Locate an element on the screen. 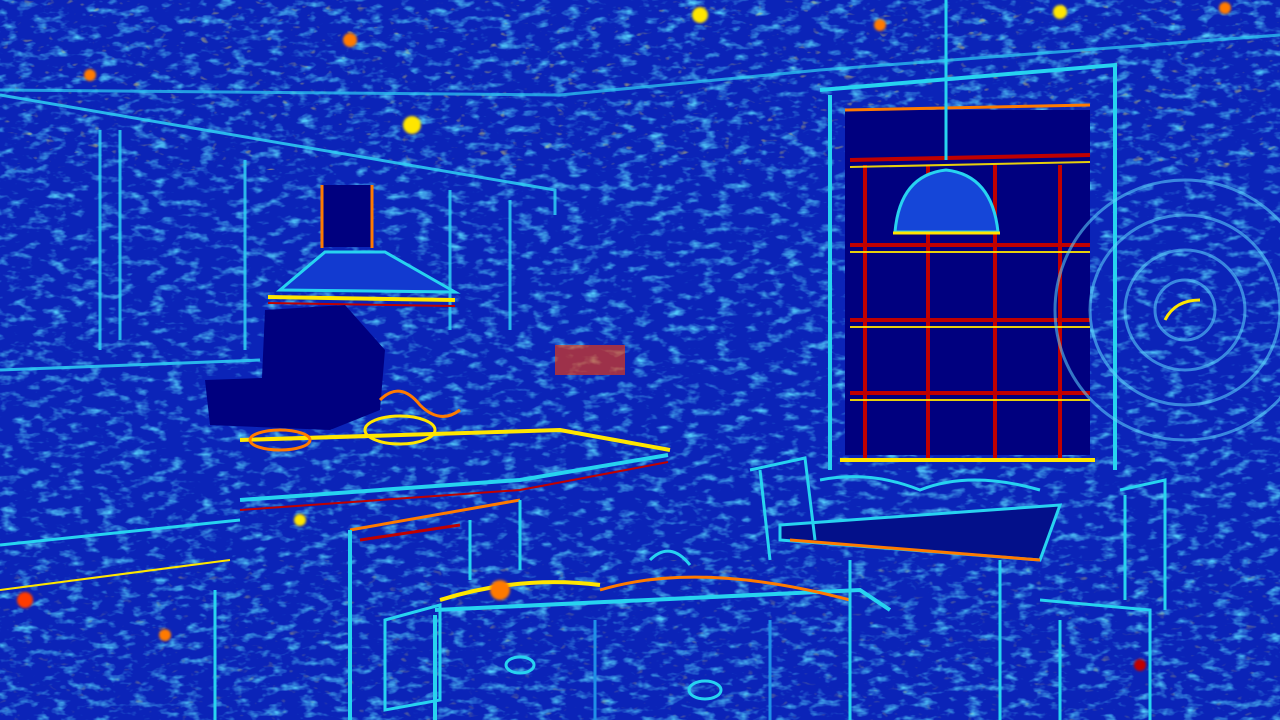  oven-front is located at coordinates (410, 617).